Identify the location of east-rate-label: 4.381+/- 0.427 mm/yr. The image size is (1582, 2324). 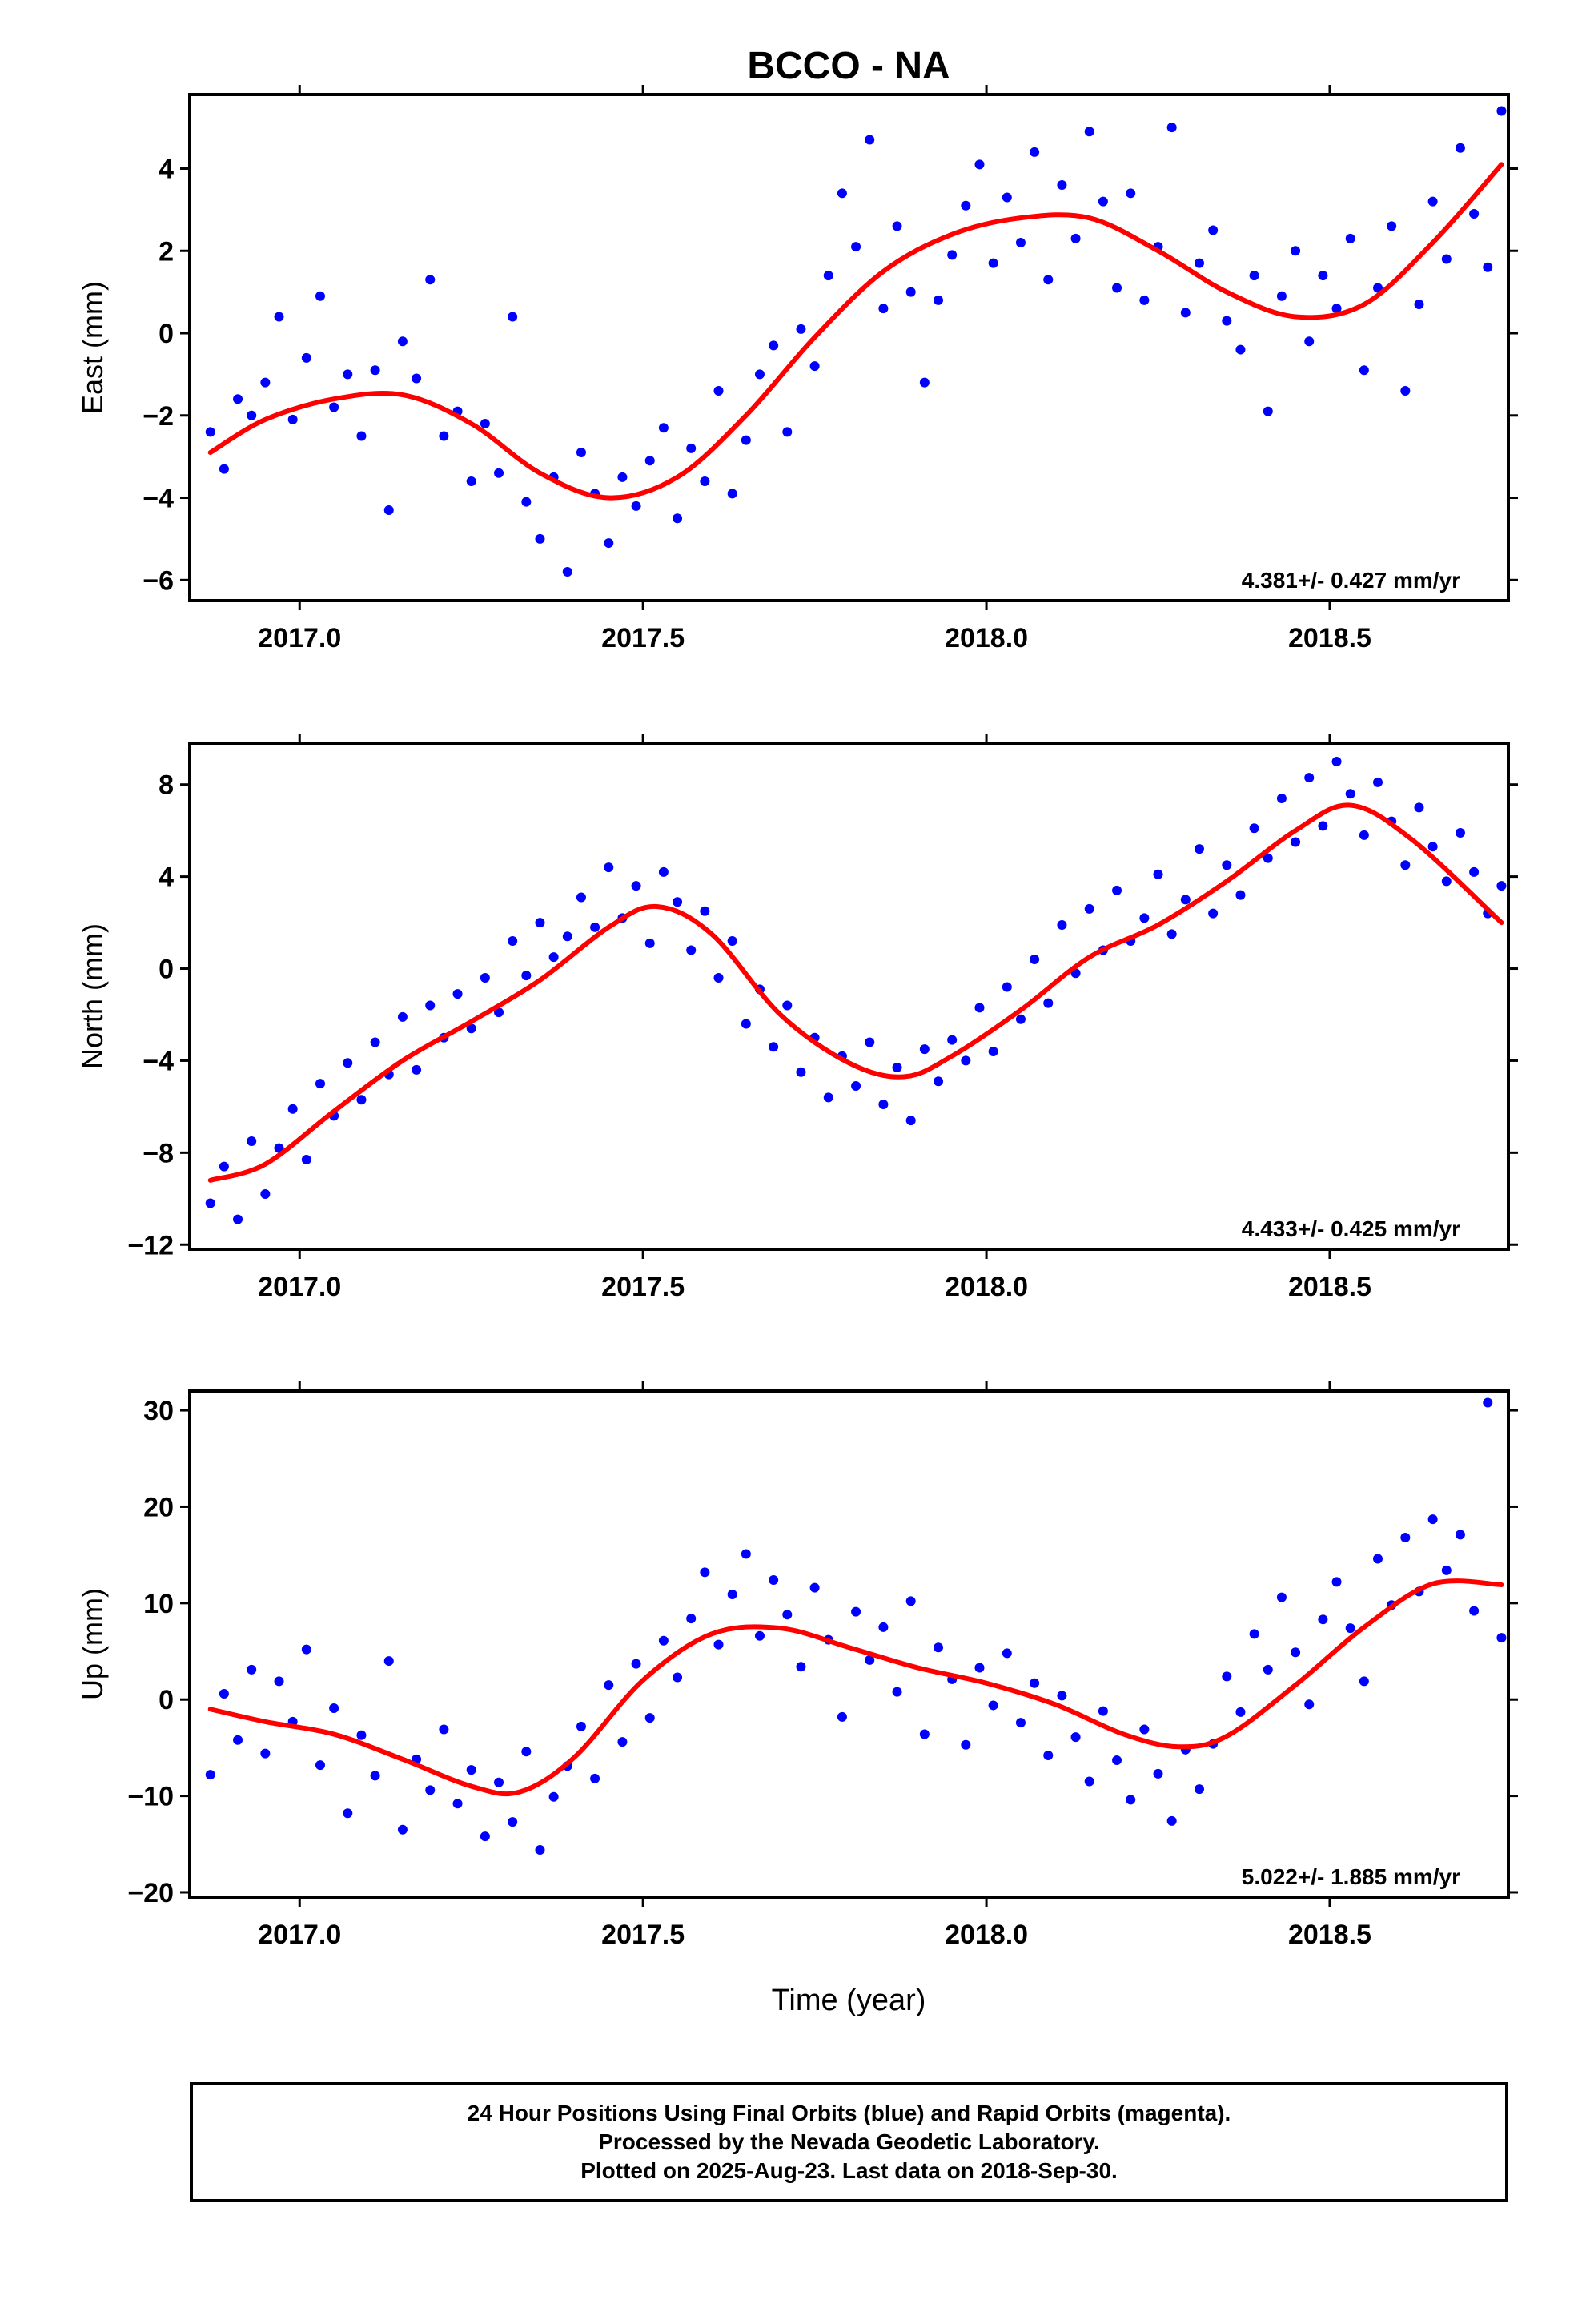
(1351, 580).